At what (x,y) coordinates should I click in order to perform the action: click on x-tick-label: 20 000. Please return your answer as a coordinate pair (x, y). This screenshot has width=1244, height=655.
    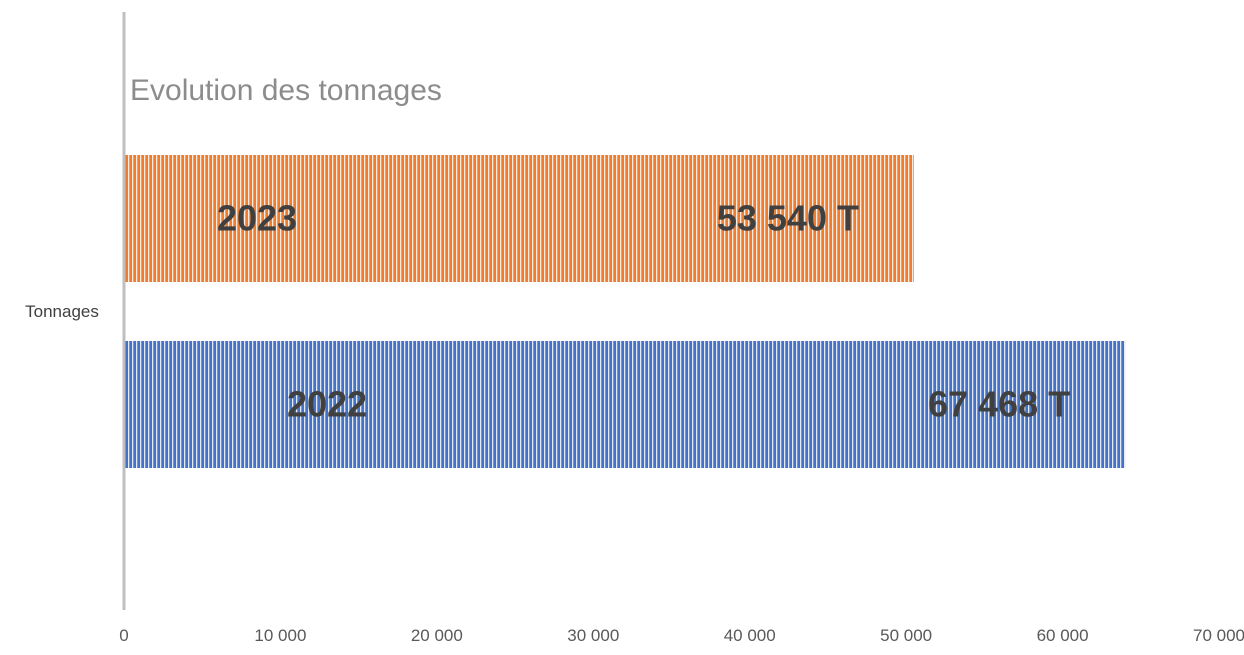
    Looking at the image, I should click on (437, 635).